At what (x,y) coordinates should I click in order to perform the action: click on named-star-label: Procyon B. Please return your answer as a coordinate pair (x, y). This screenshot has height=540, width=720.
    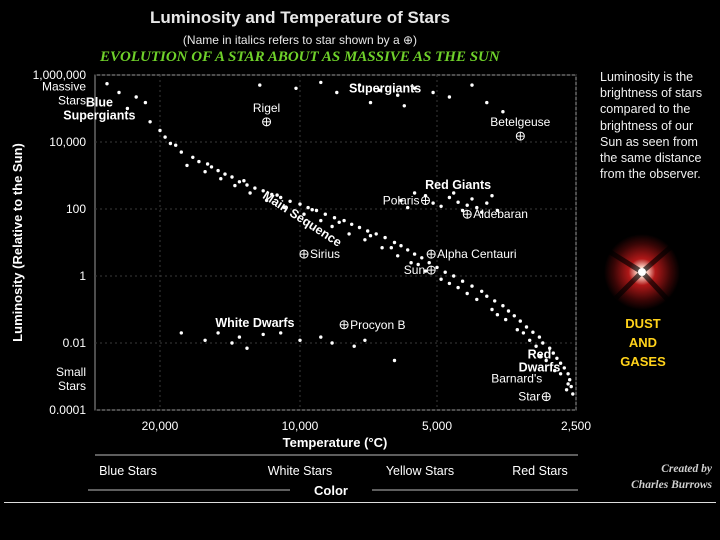
    Looking at the image, I should click on (377, 325).